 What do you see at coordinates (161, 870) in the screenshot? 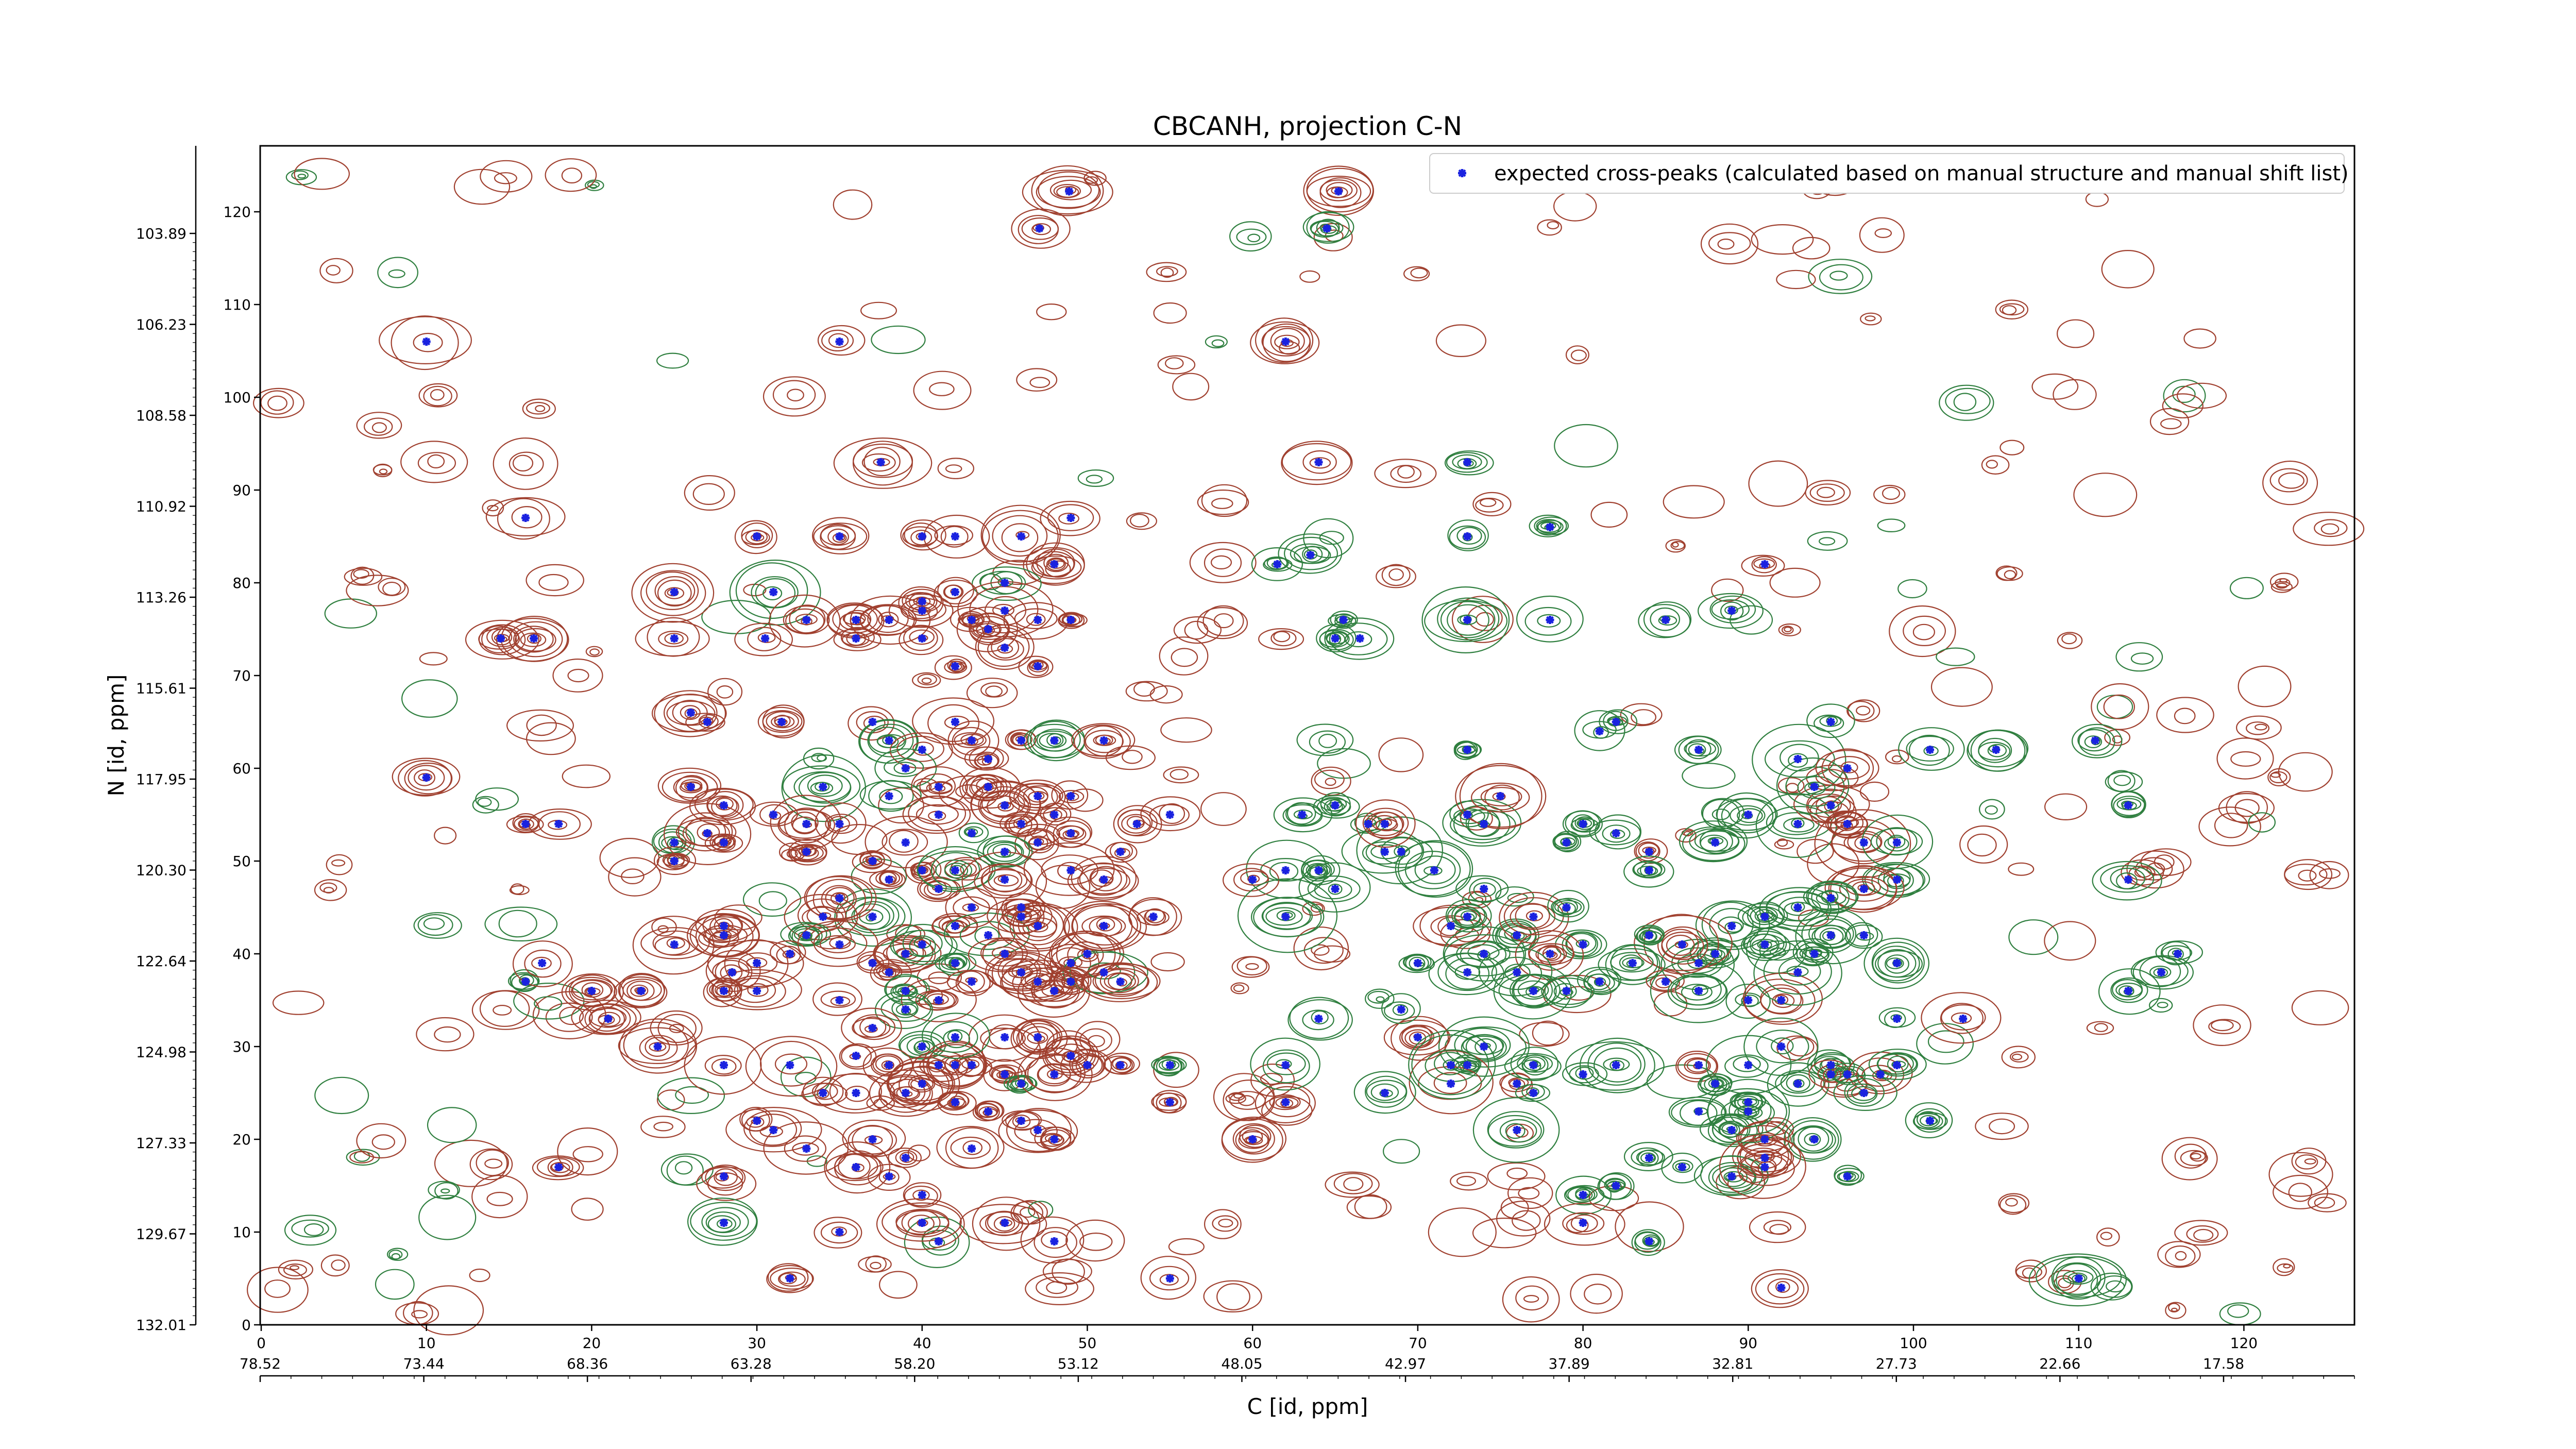
I see `y-ppm-tick-label: 120.30` at bounding box center [161, 870].